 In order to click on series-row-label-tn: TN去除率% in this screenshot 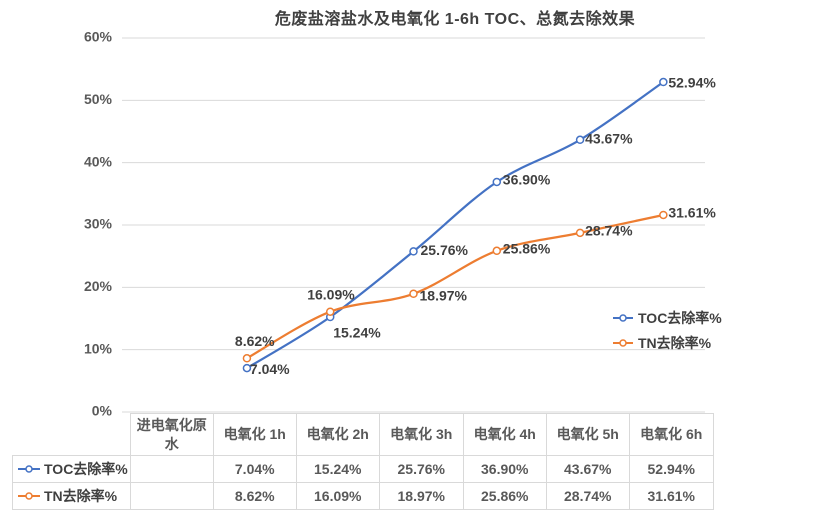, I will do `click(71, 496)`.